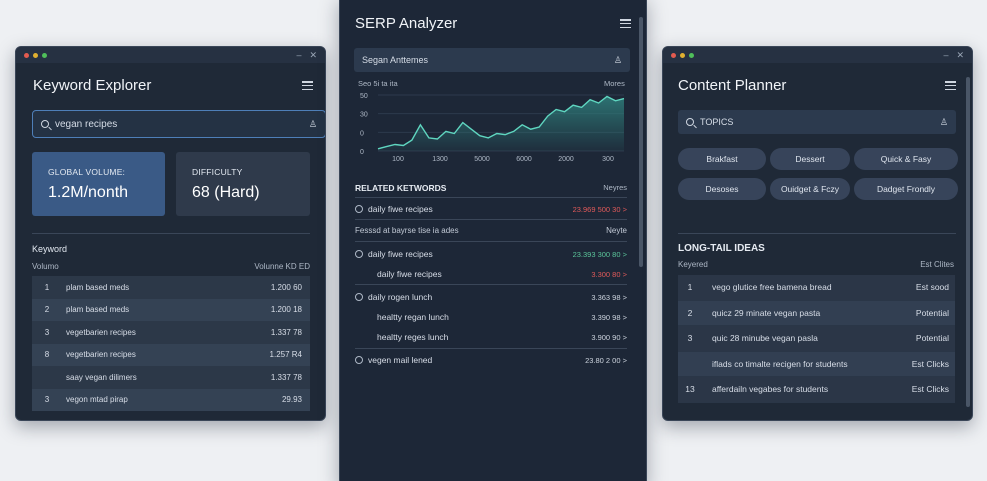 The image size is (987, 481). What do you see at coordinates (491, 360) in the screenshot?
I see `list-item: vegen mail lened 23.80 2 00 >` at bounding box center [491, 360].